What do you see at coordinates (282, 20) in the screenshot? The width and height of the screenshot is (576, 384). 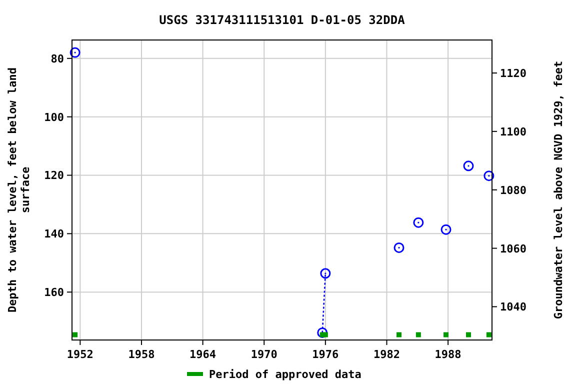 I see `chart-title: USGS 331743111513101 D-01-05 32DDA` at bounding box center [282, 20].